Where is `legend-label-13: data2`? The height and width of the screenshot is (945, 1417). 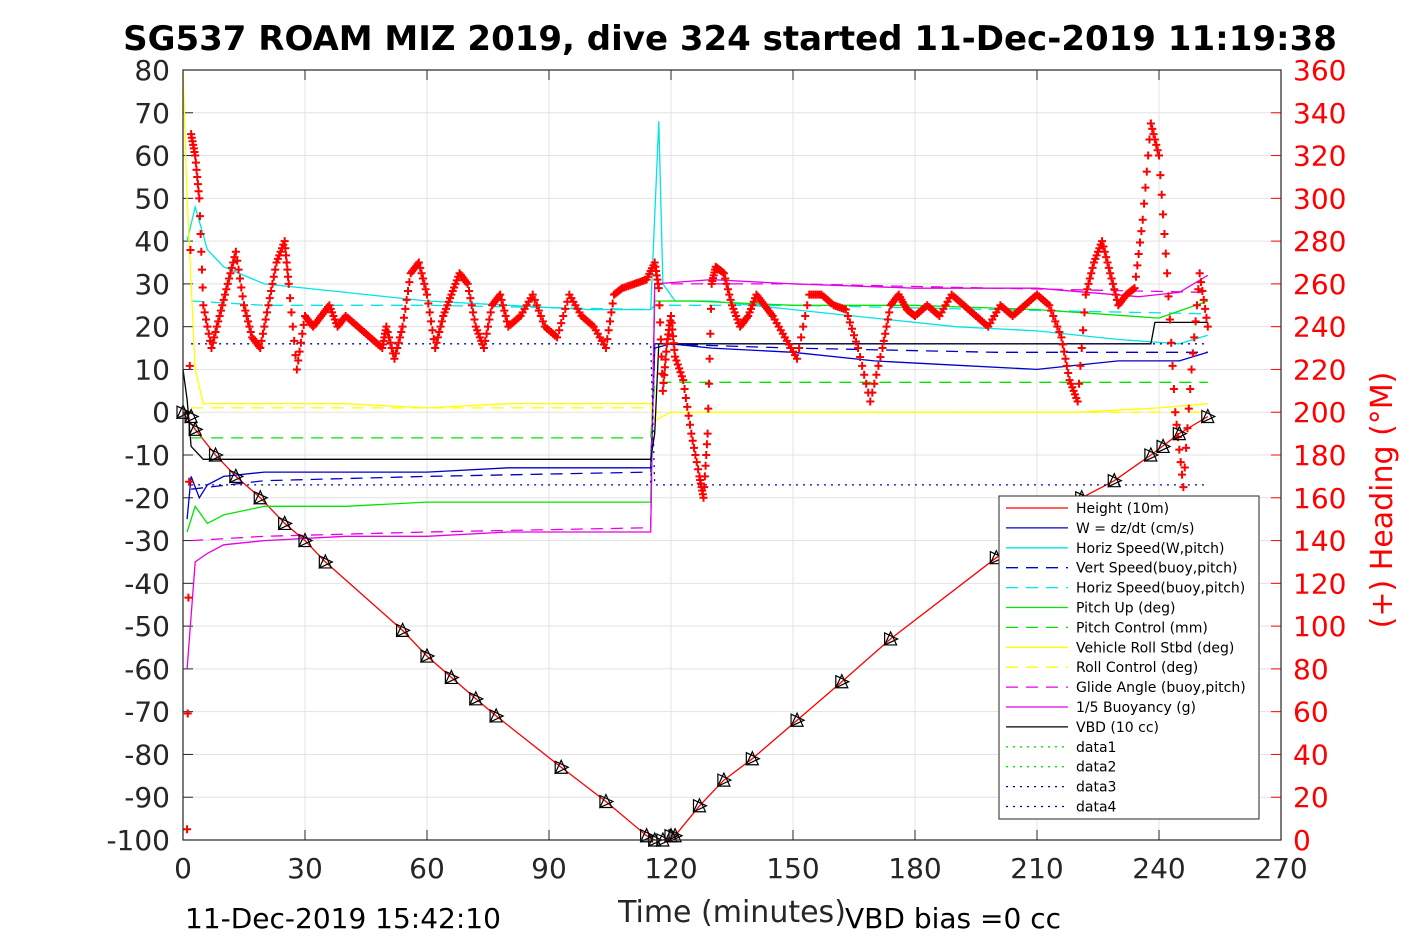
legend-label-13: data2 is located at coordinates (1096, 768).